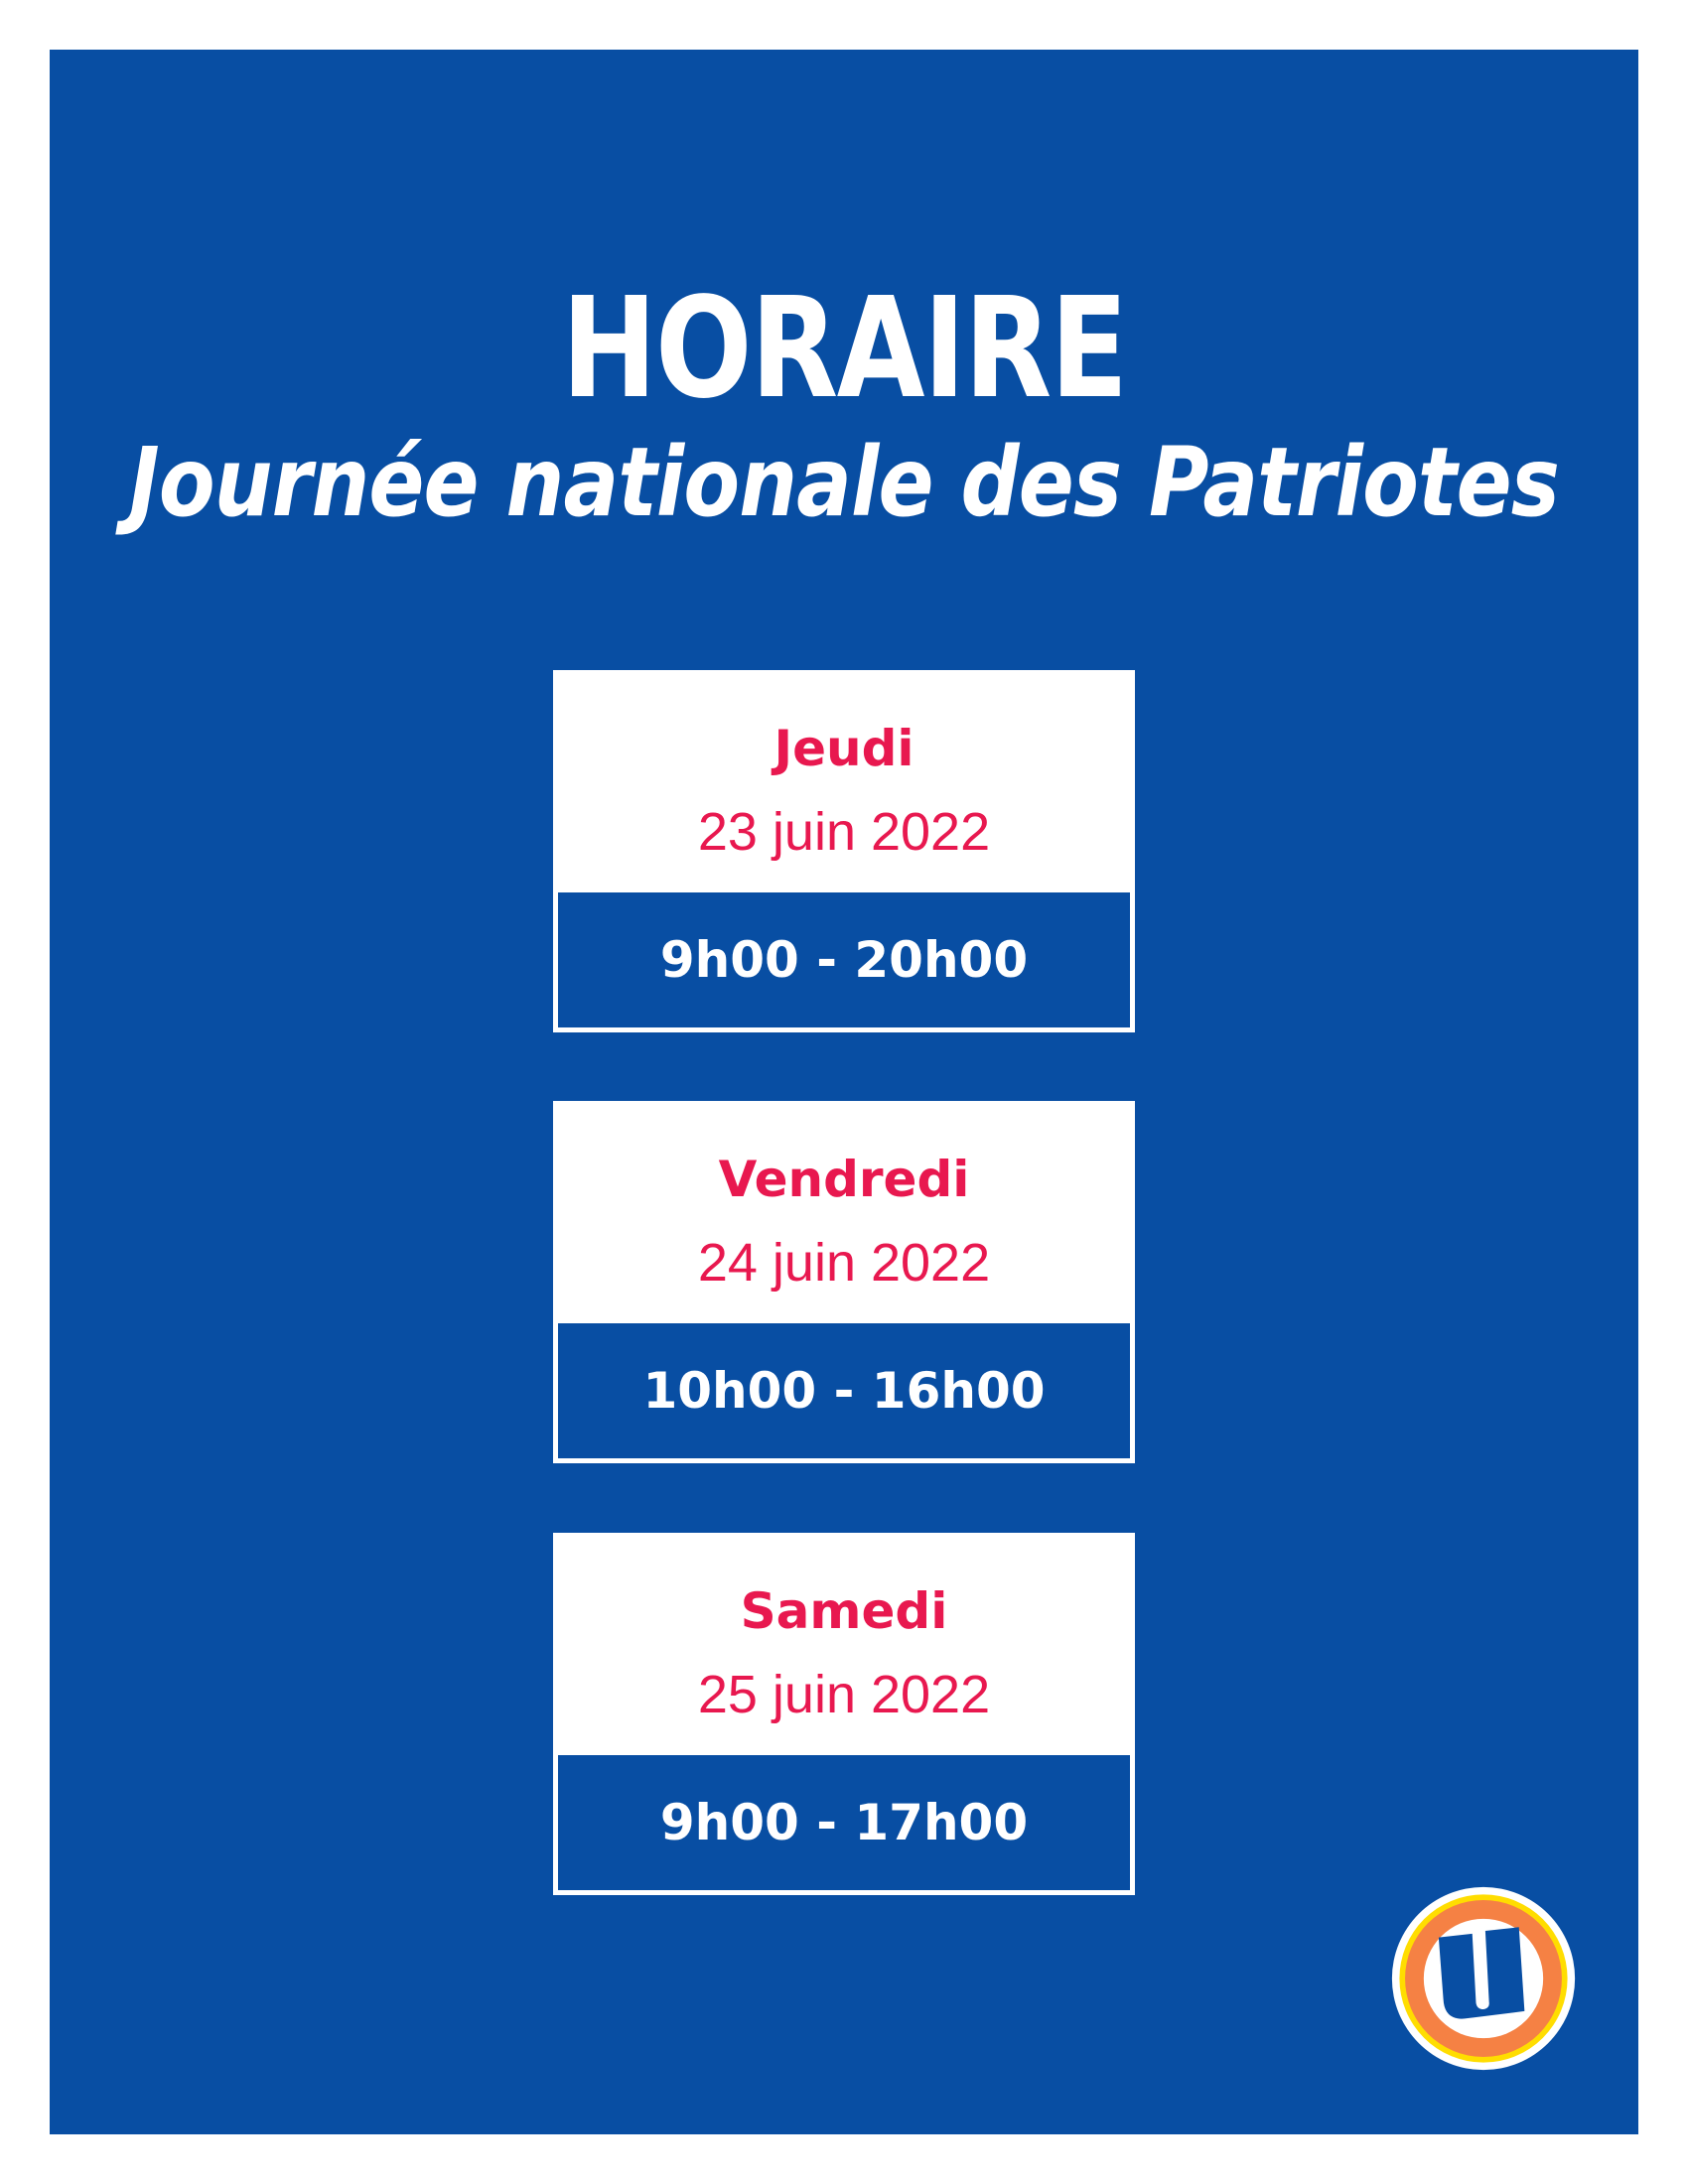  What do you see at coordinates (1483, 1978) in the screenshot?
I see `uniprix-logo-icon` at bounding box center [1483, 1978].